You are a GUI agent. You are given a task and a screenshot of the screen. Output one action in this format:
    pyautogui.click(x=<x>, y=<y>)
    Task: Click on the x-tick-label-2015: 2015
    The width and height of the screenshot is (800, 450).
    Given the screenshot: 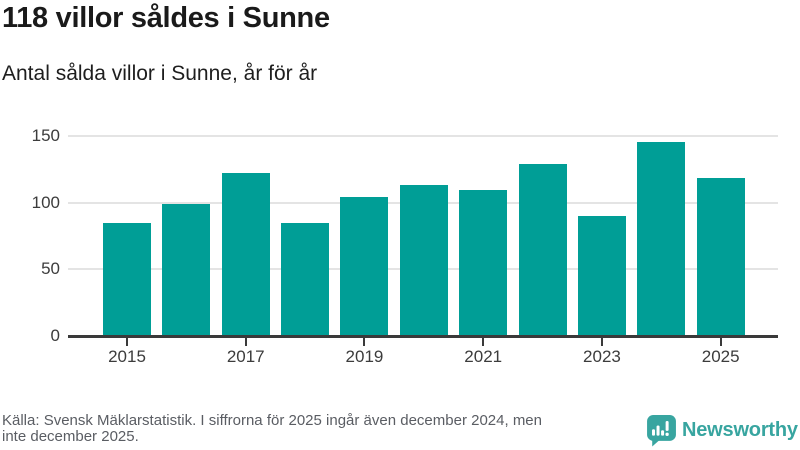 What is the action you would take?
    pyautogui.click(x=127, y=356)
    